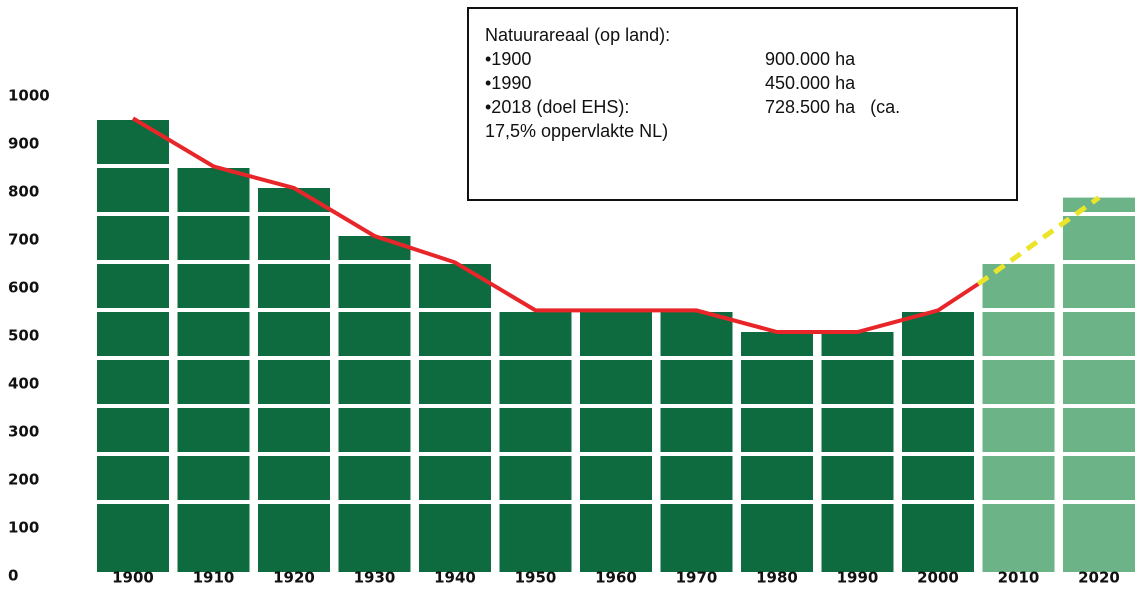 The image size is (1138, 590). Describe the element at coordinates (23, 528) in the screenshot. I see `y-tick-label: 100` at that location.